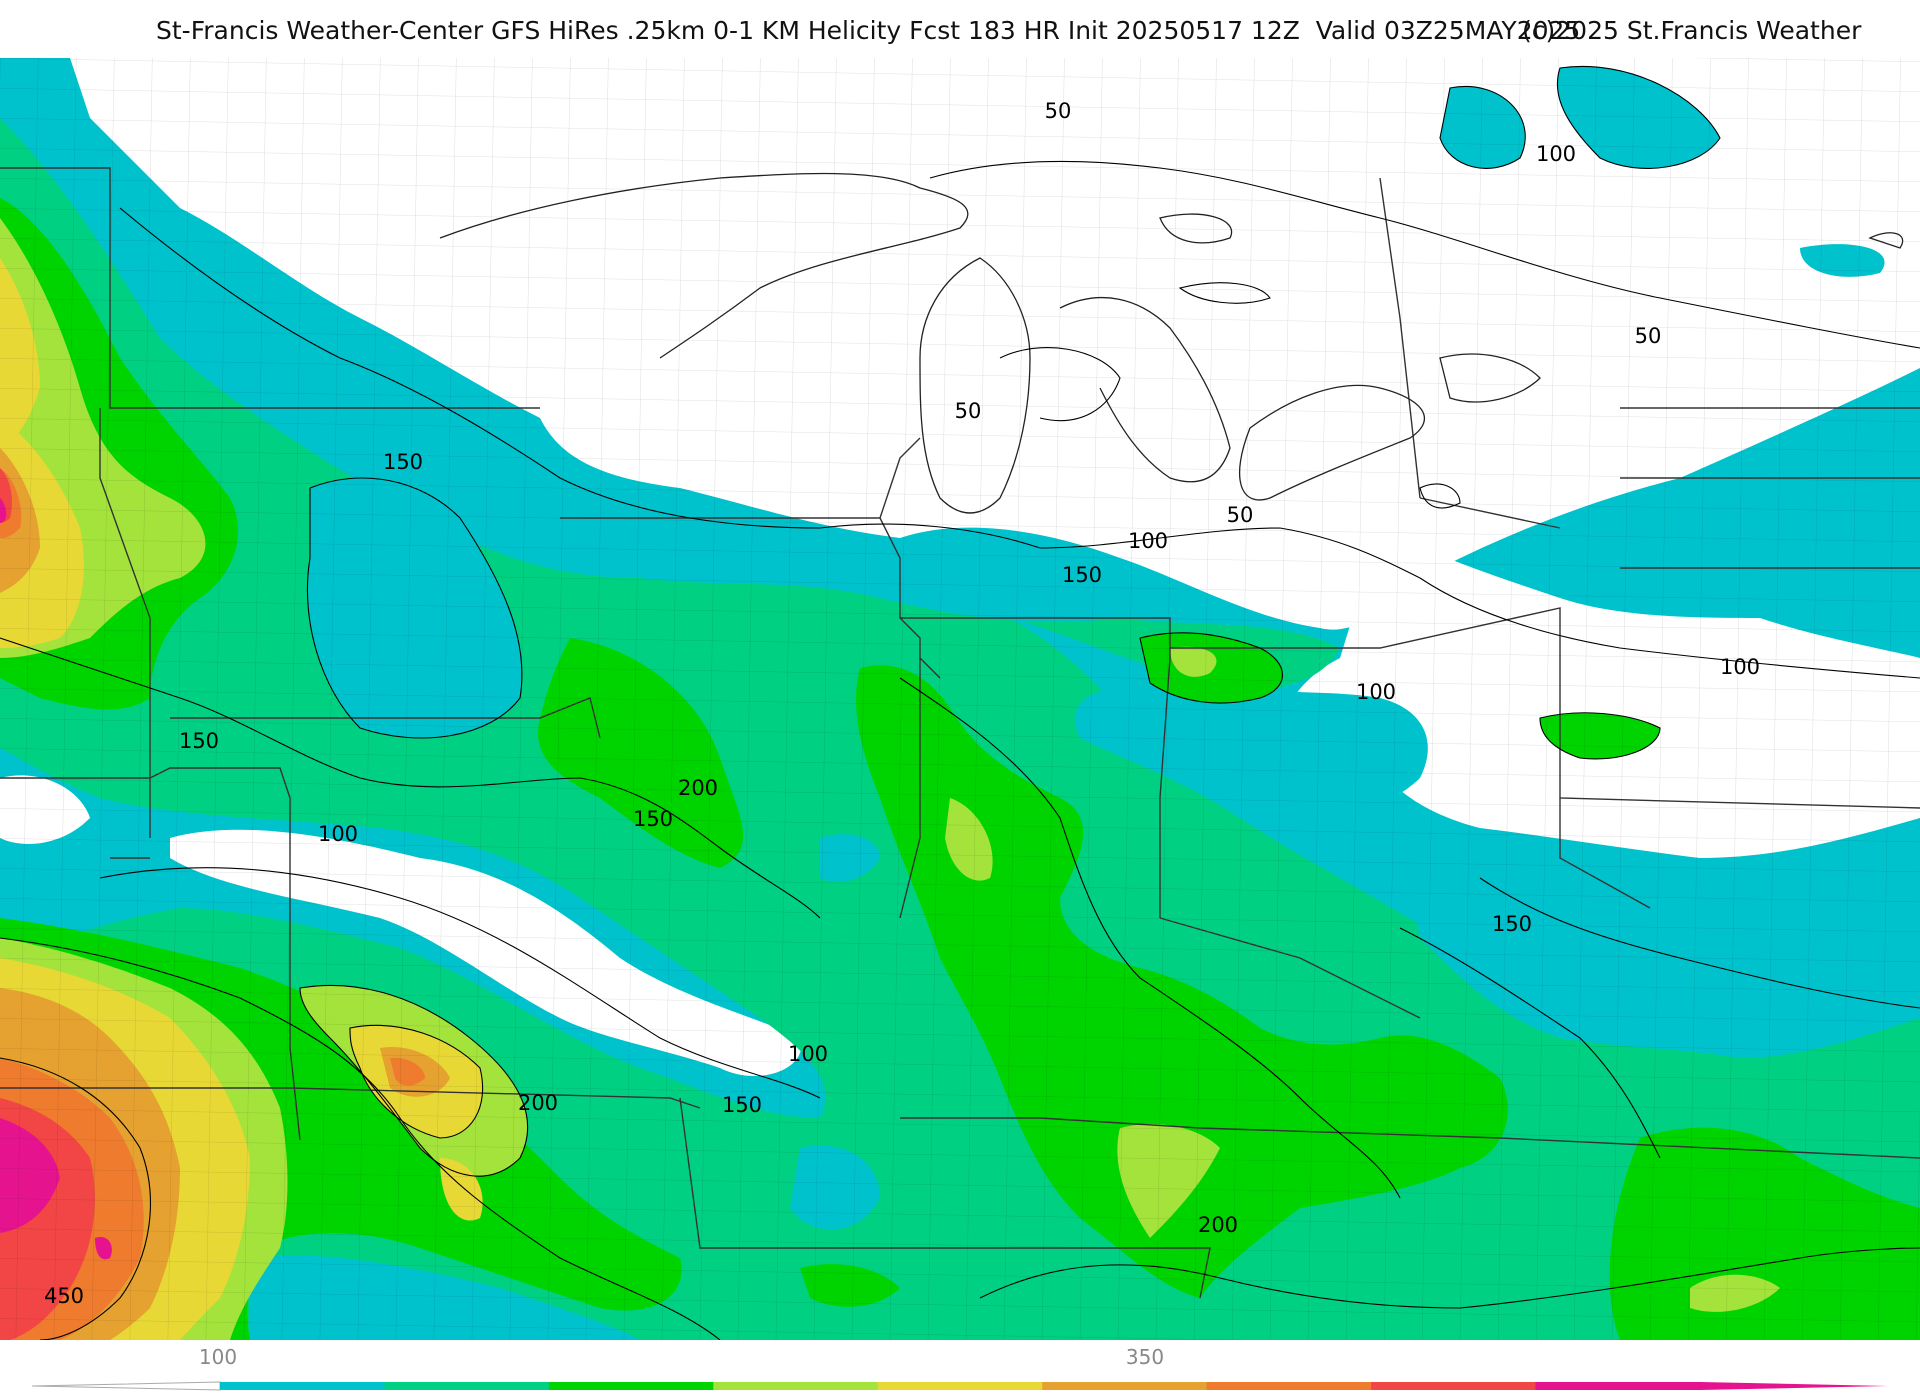  I want to click on color-legend: 100 350, so click(959, 1368).